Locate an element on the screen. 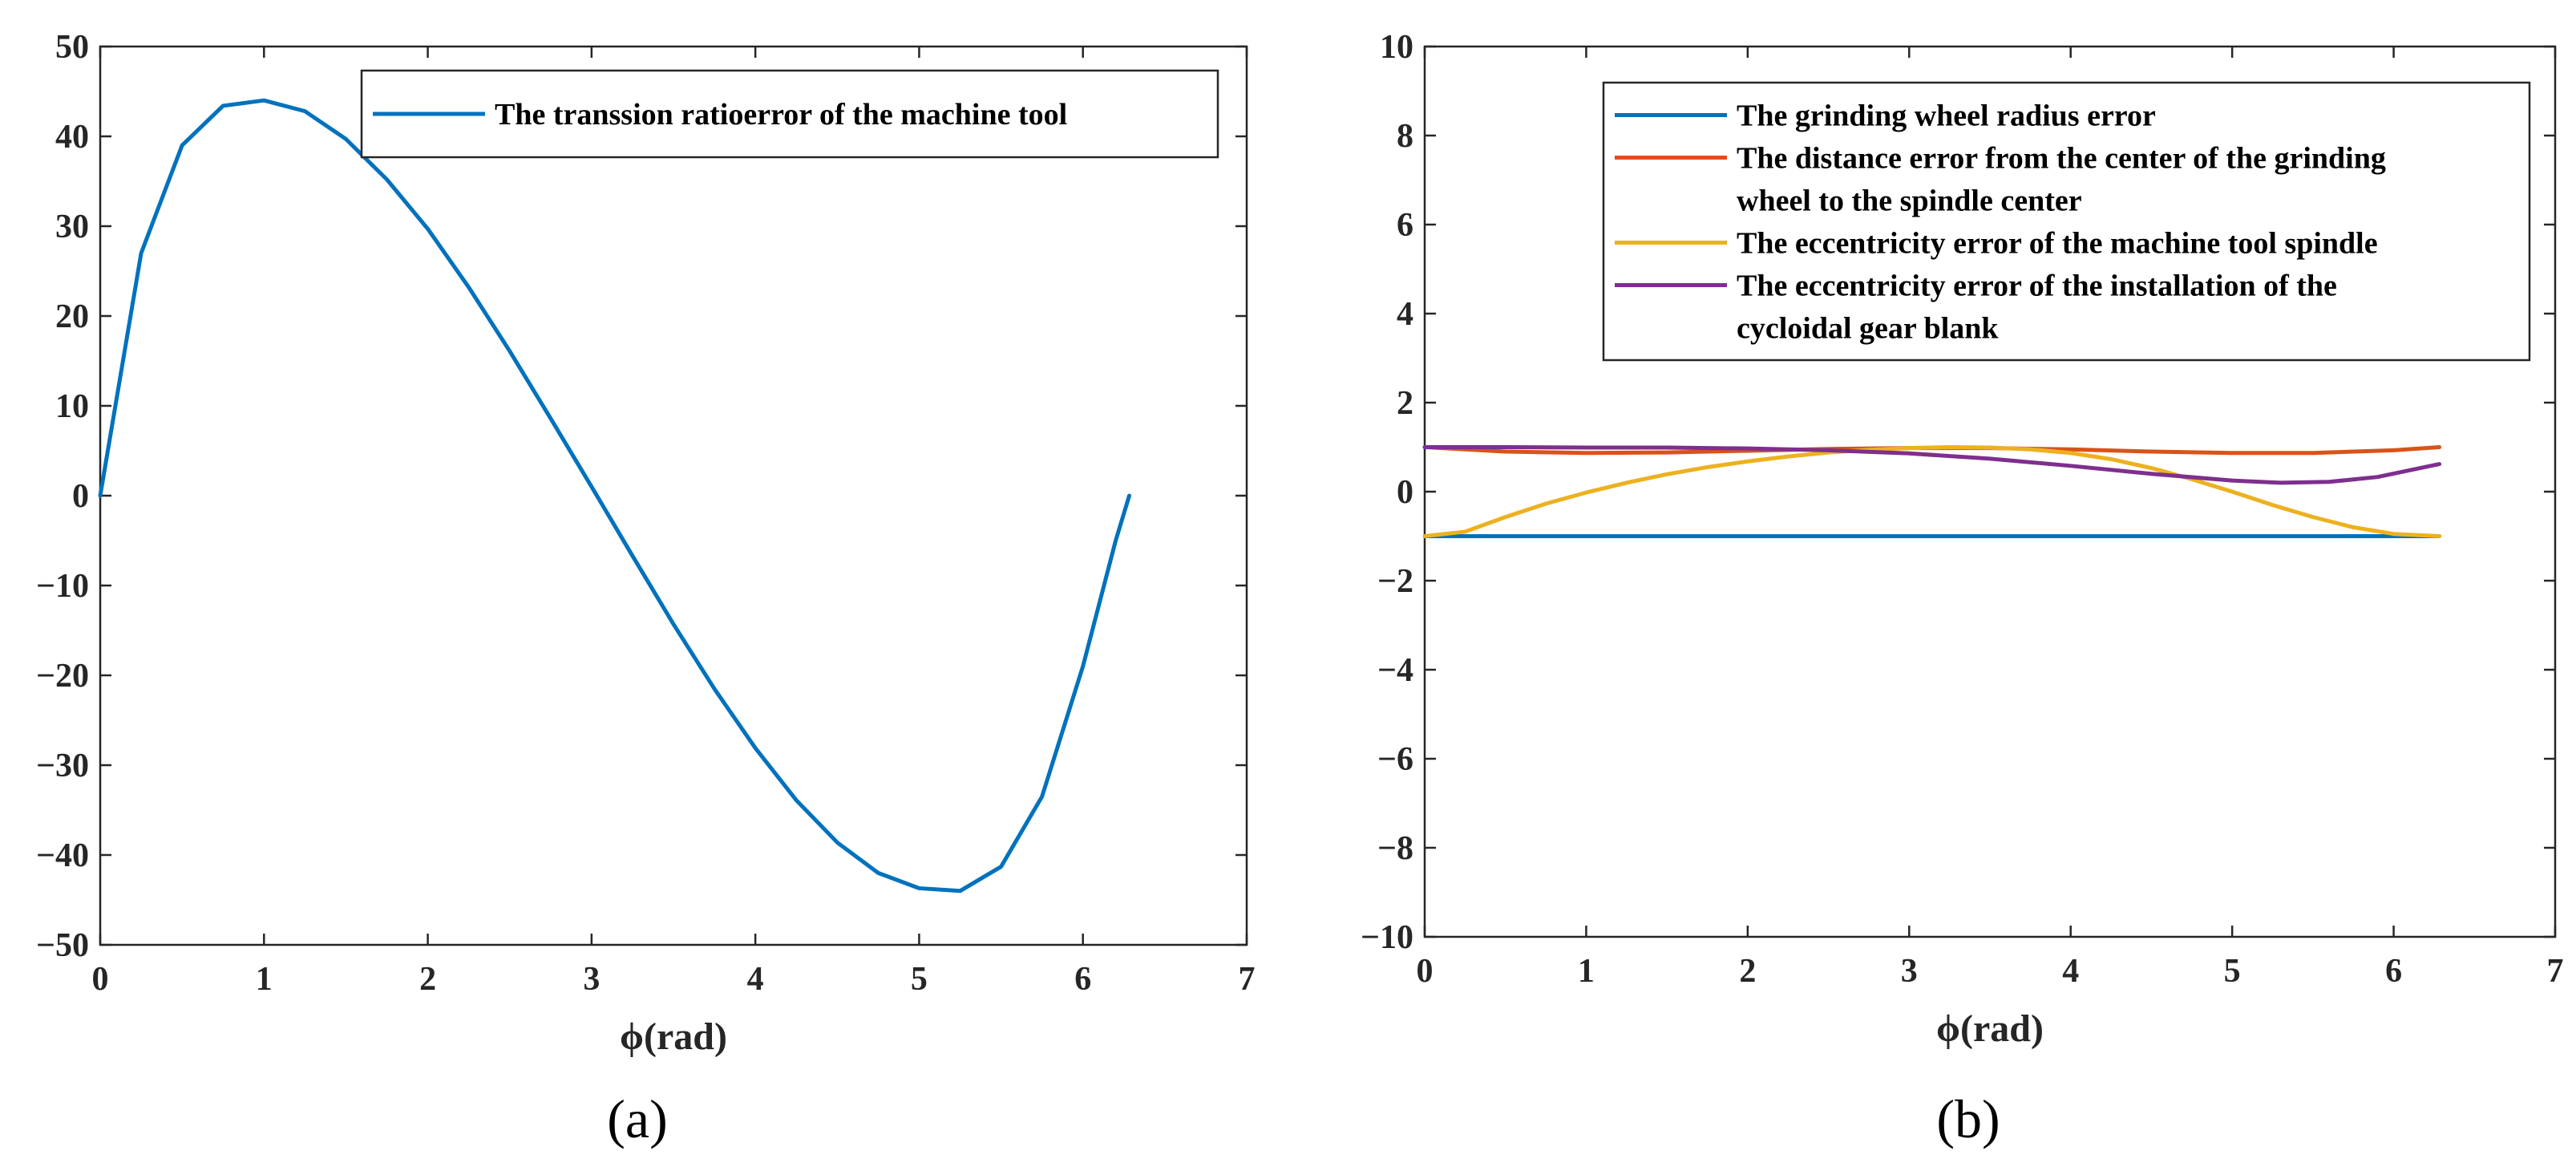  panel-caption-a: (a) is located at coordinates (637, 1118).